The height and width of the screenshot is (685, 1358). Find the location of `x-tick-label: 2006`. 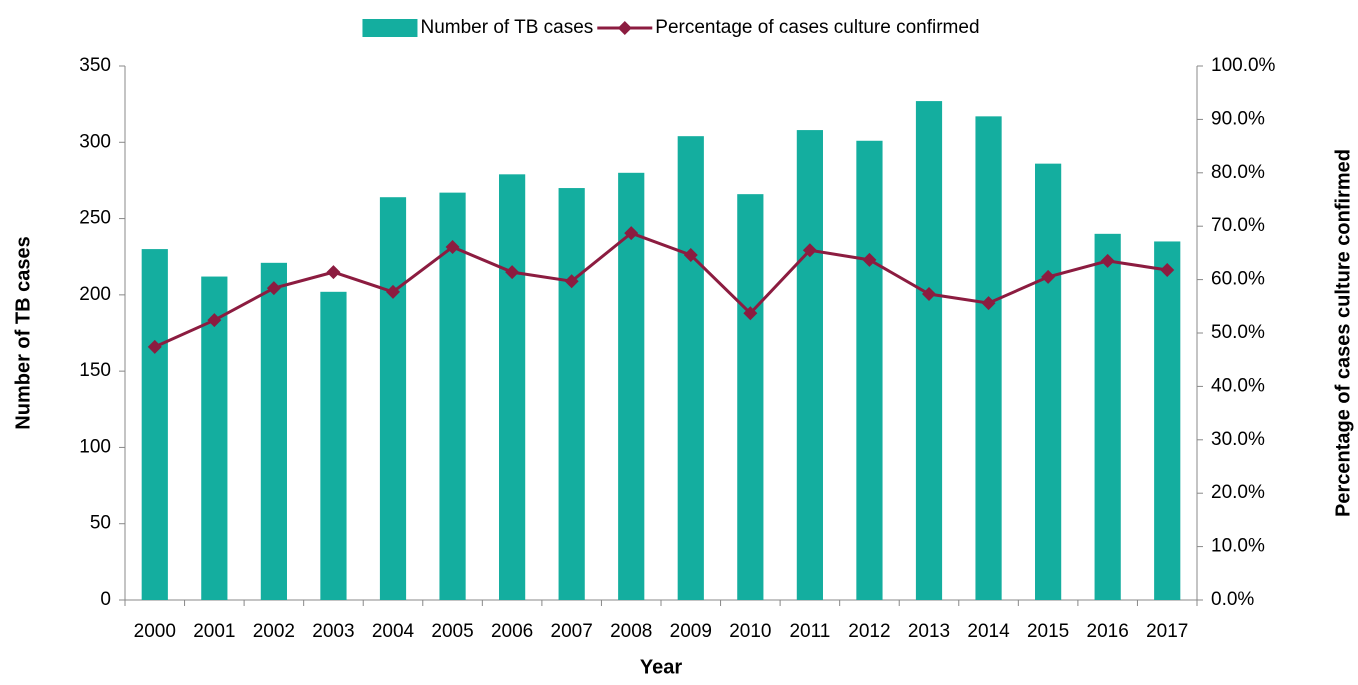

x-tick-label: 2006 is located at coordinates (512, 631).